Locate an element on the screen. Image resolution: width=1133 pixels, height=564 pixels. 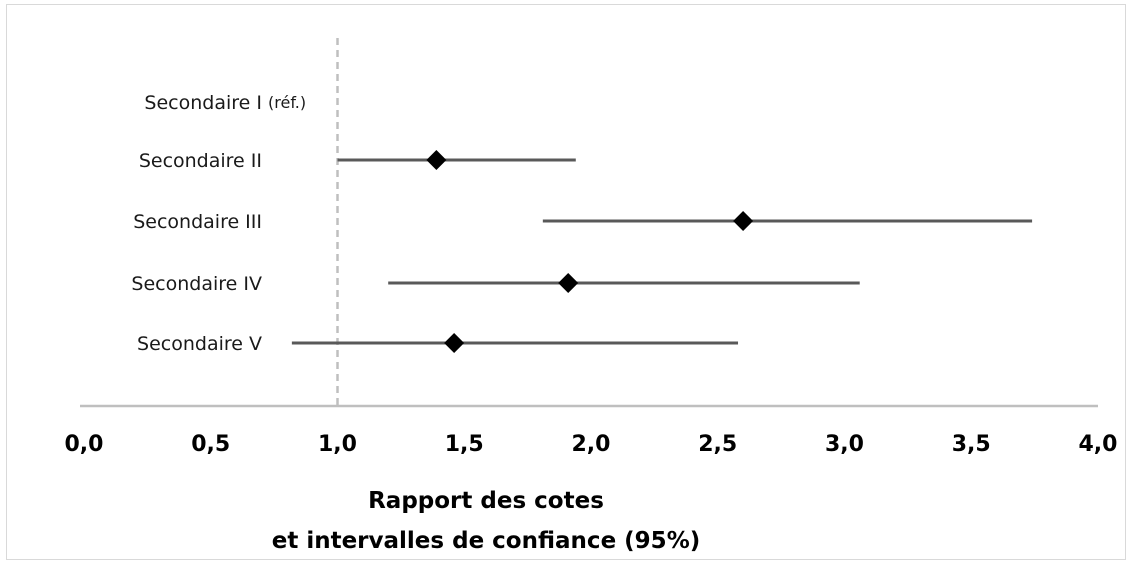
category-label: Secondaire V is located at coordinates (199, 344).